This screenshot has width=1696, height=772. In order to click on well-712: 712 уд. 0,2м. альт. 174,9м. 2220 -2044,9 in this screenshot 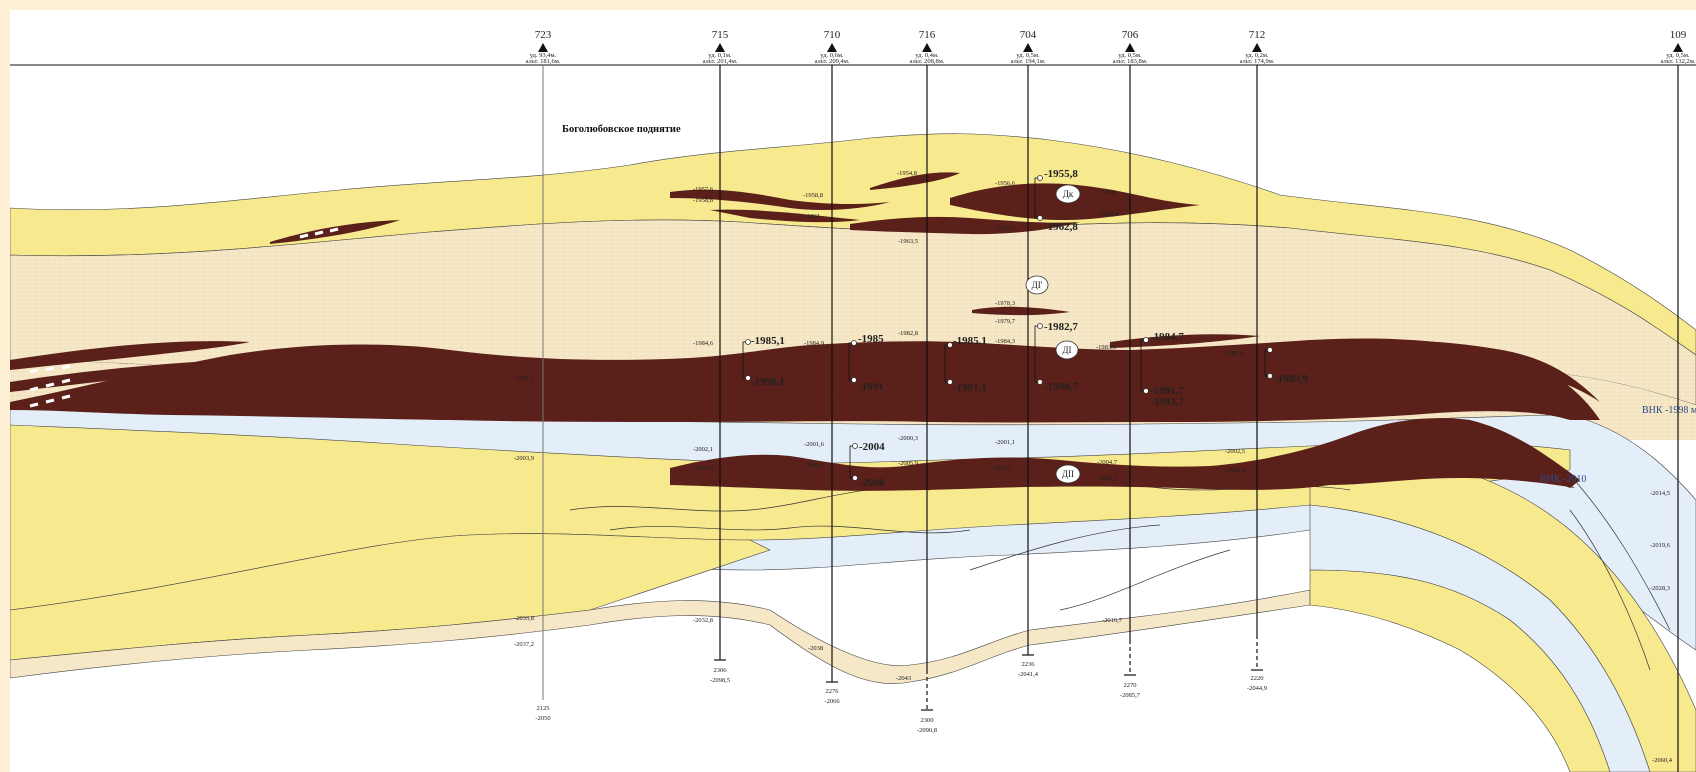, I will do `click(1257, 360)`.